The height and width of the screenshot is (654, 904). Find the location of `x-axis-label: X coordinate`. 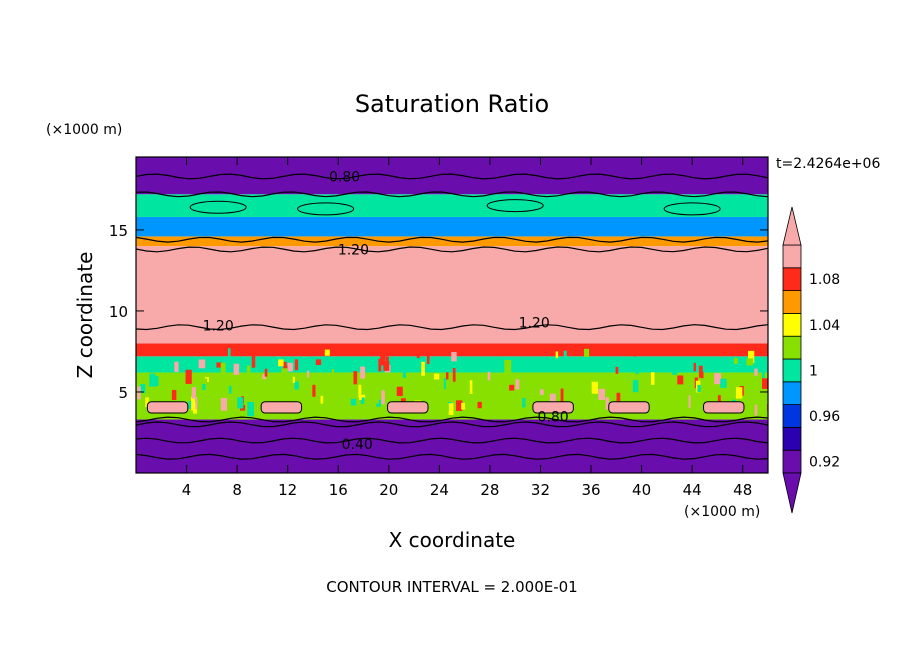

x-axis-label: X coordinate is located at coordinates (452, 540).